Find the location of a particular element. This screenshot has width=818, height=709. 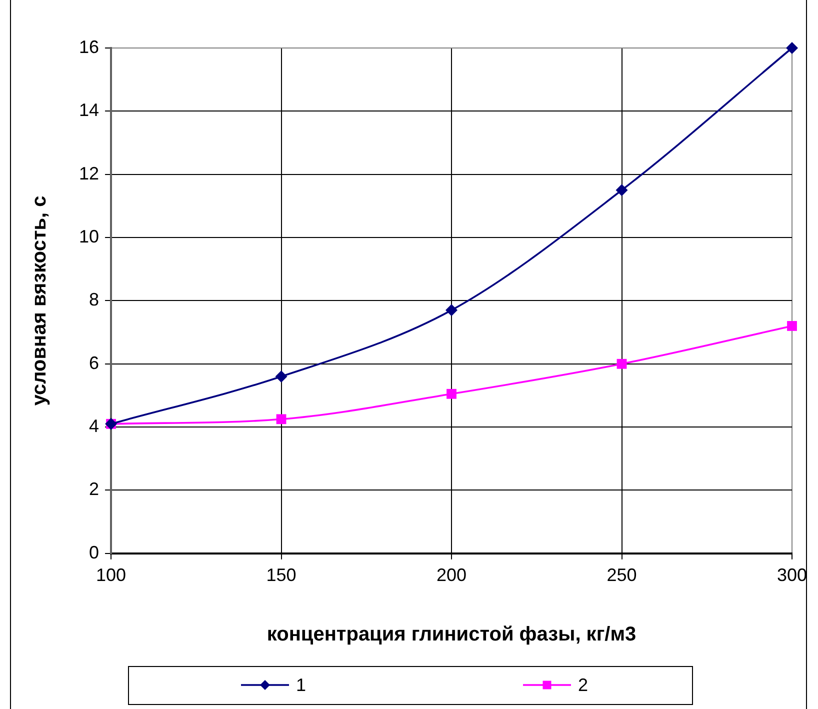

y-tick-label: 6 is located at coordinates (94, 362).